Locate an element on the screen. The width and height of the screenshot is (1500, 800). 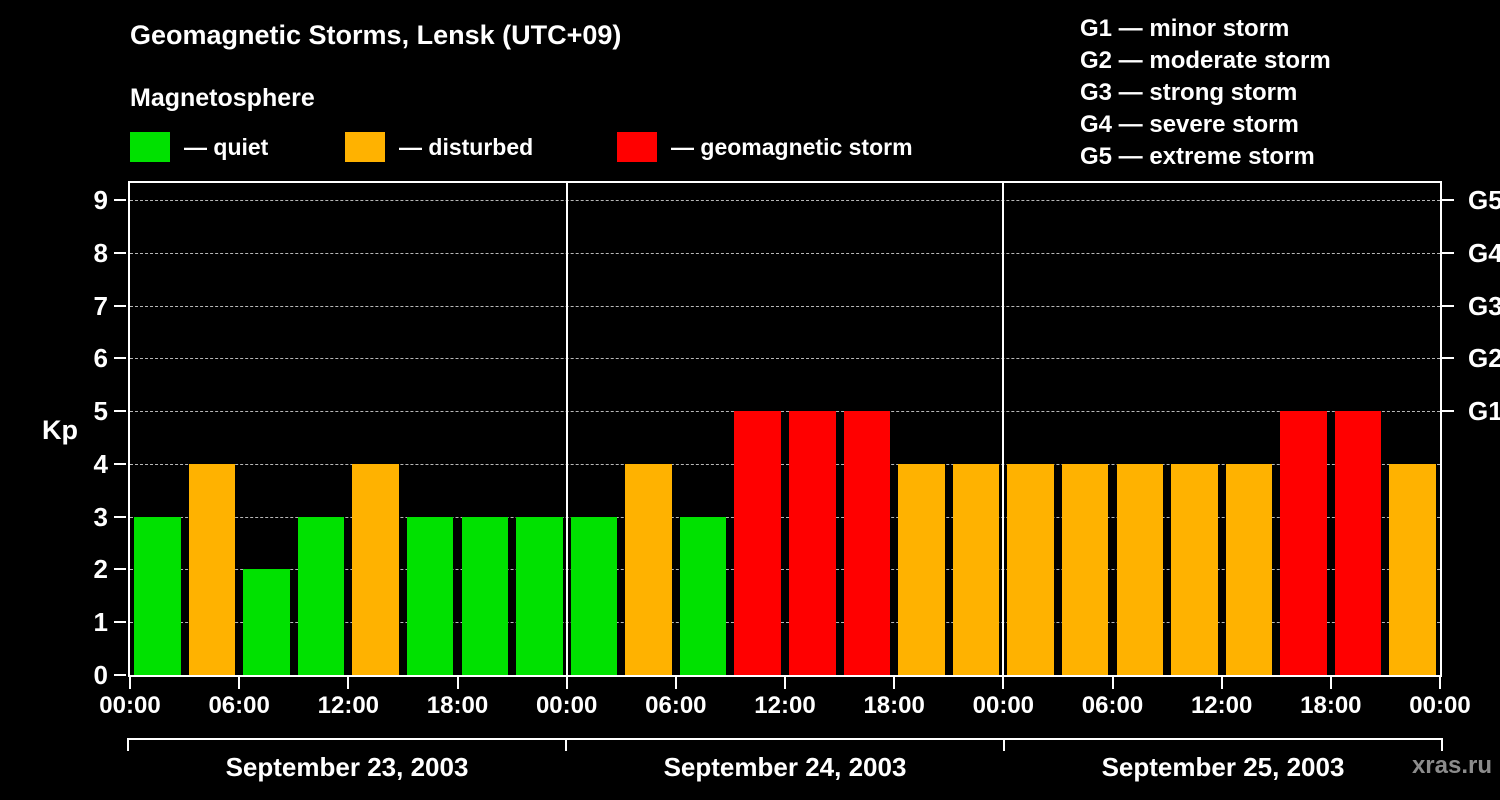
legend-item-label: — quiet is located at coordinates (226, 146).